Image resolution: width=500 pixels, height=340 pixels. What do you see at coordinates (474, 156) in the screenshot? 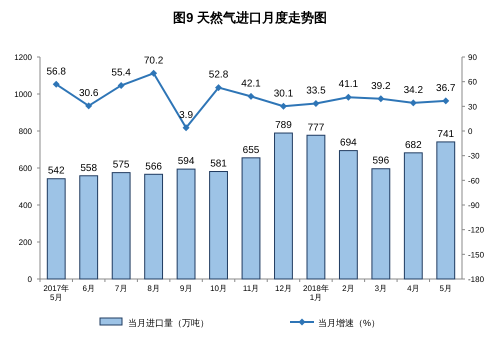
I see `y2-tick-label: -30` at bounding box center [474, 156].